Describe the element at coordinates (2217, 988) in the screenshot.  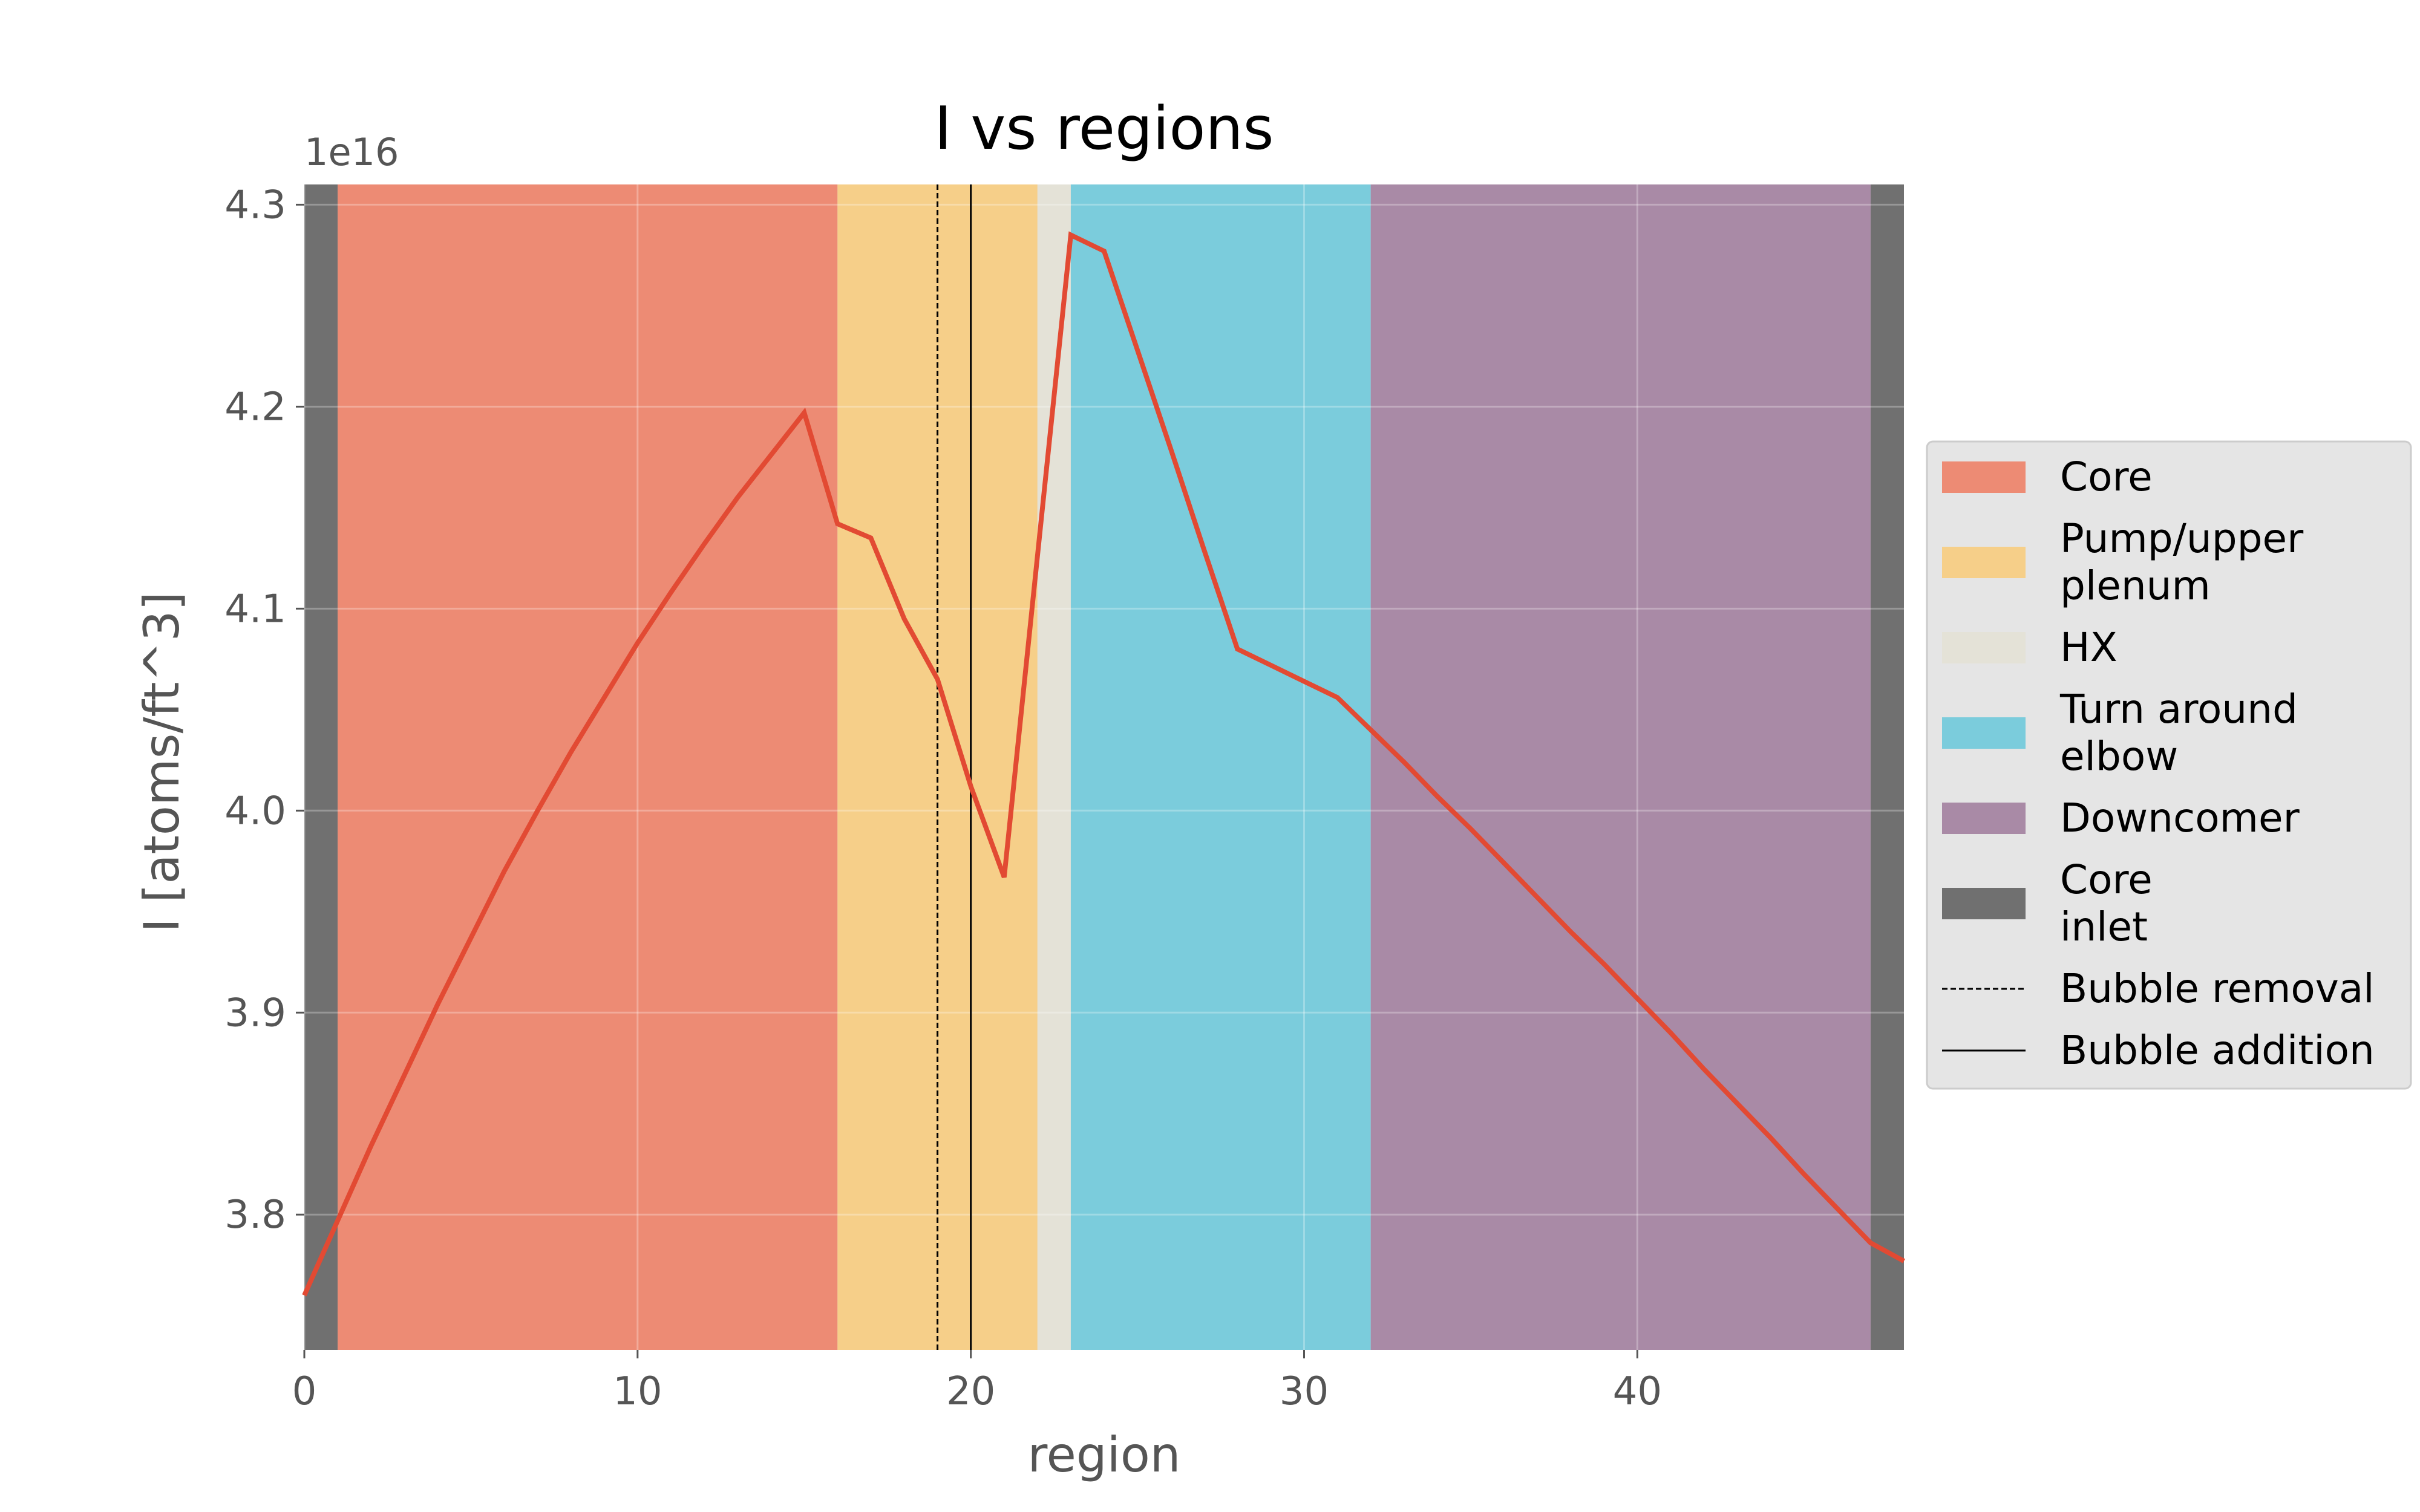
I see `legend-label: Bubble removal` at that location.